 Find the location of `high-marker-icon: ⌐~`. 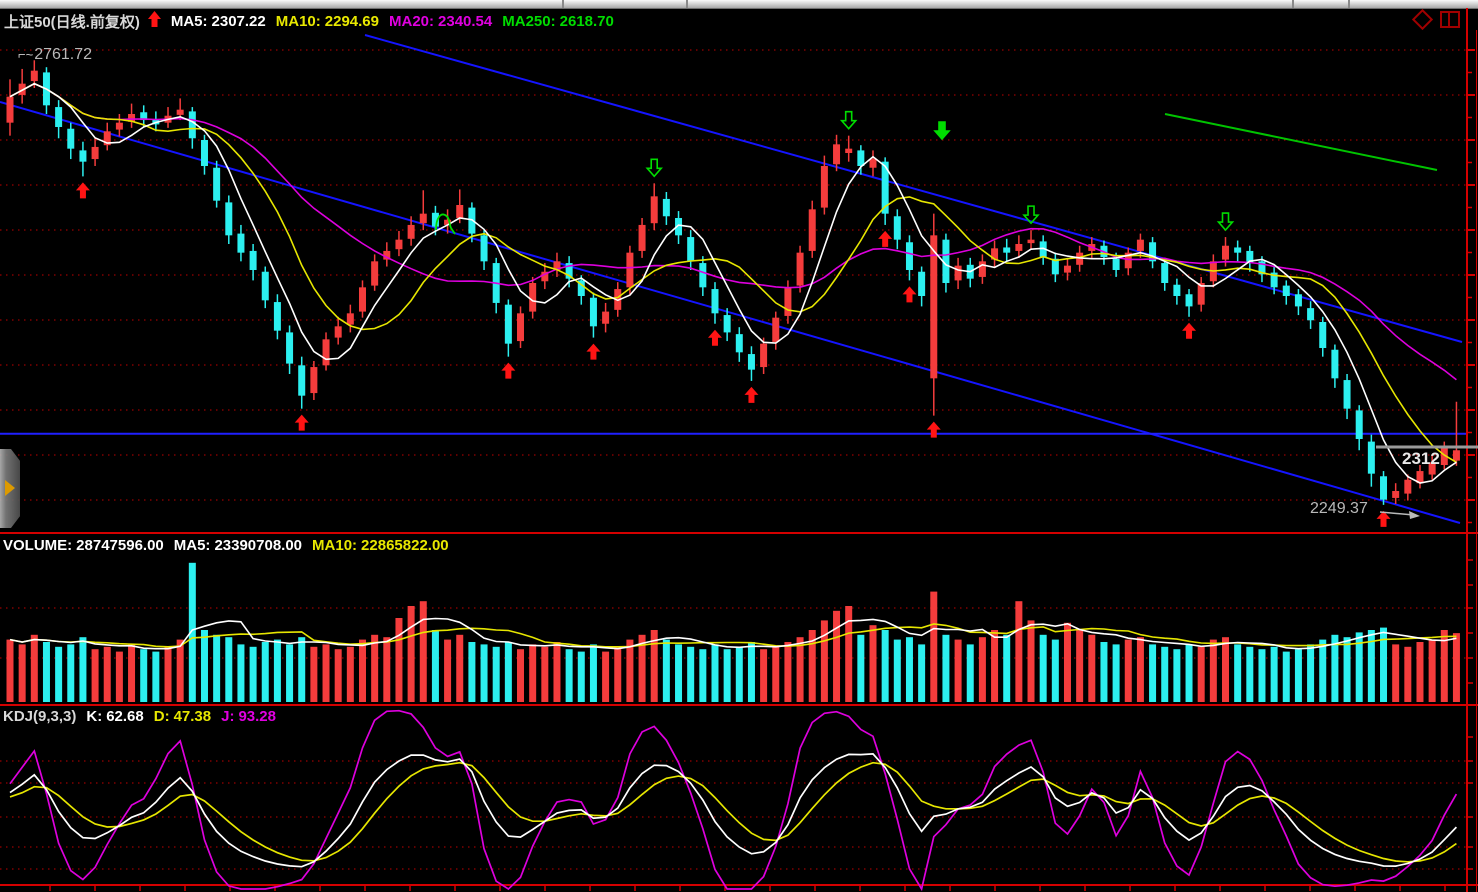

high-marker-icon: ⌐~ is located at coordinates (26, 54).